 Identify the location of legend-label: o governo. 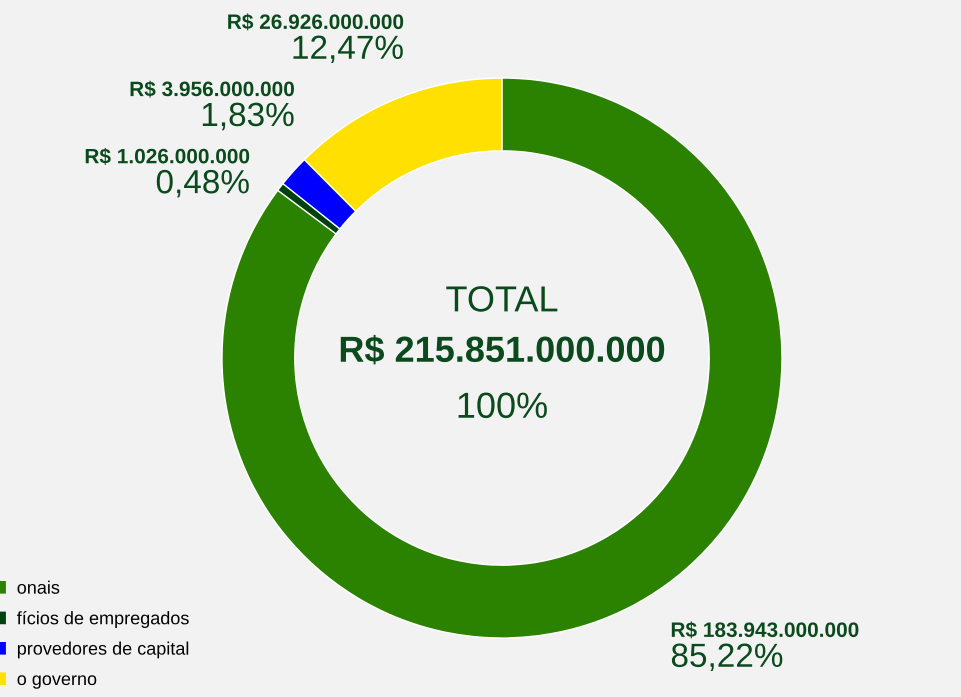
(57, 682).